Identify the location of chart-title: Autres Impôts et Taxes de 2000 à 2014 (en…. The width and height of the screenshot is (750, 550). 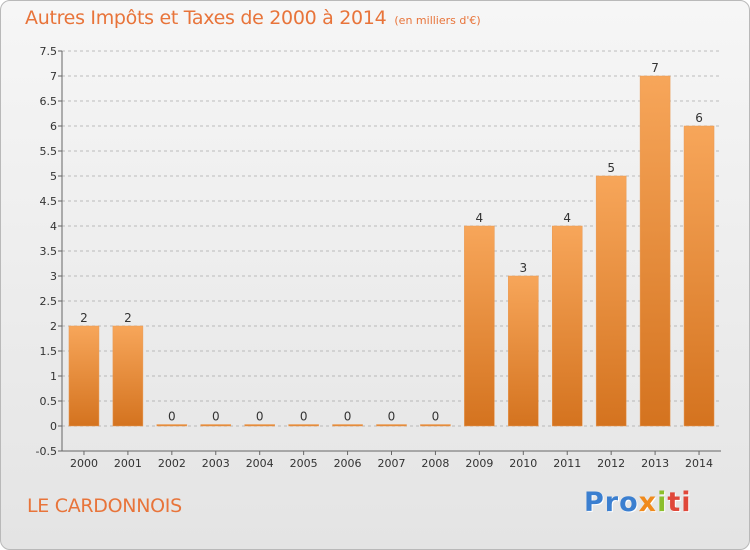
(253, 18).